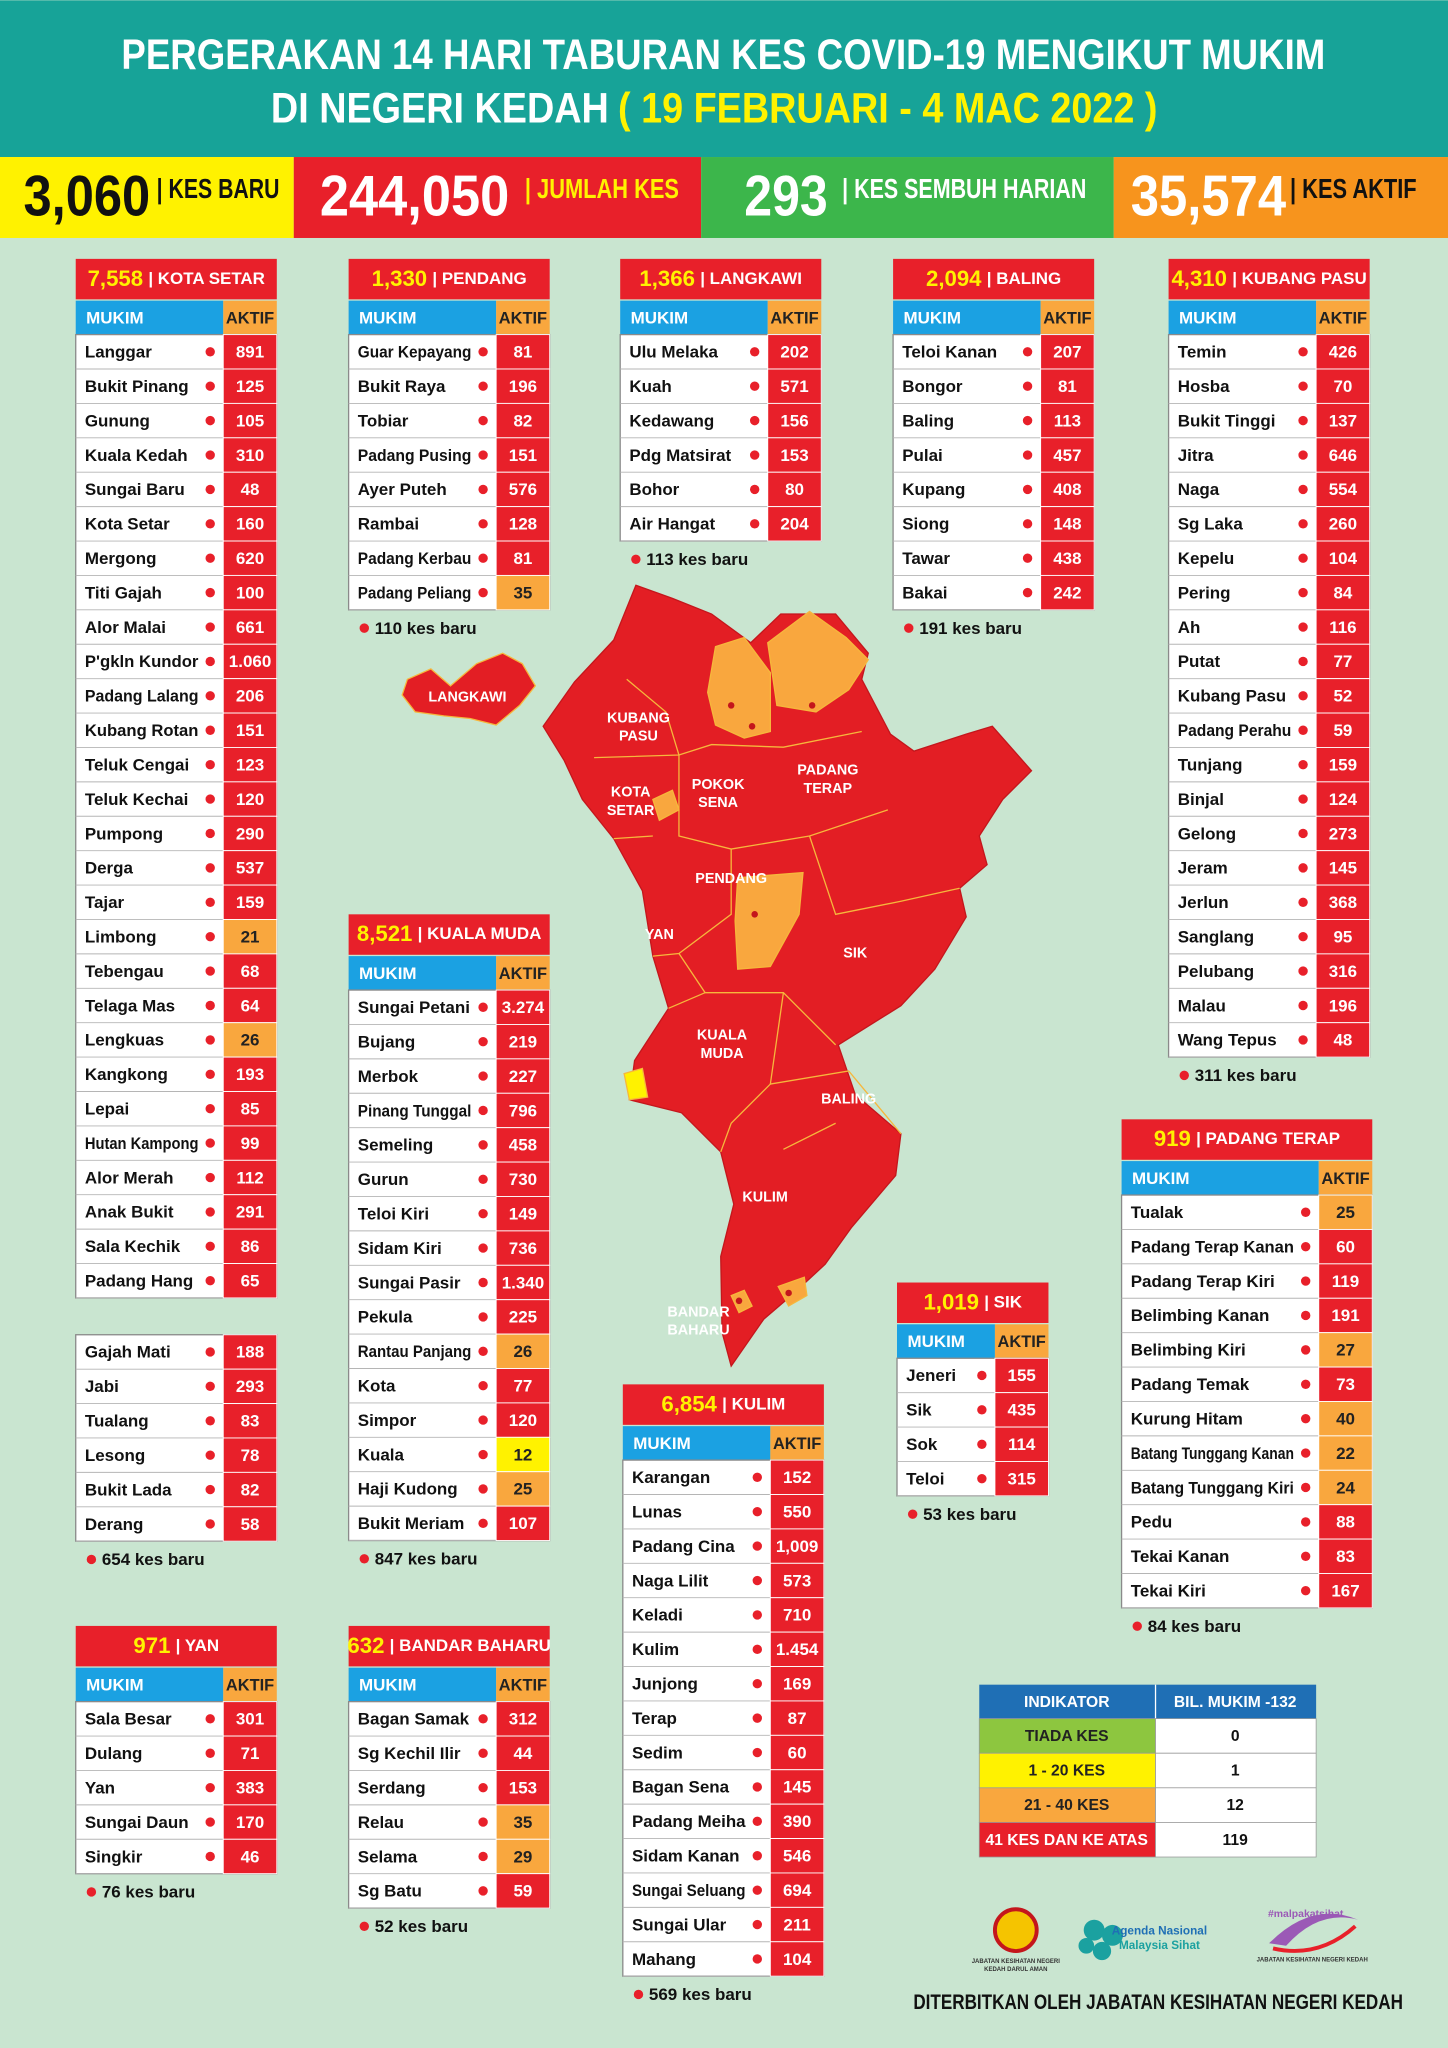 This screenshot has width=1448, height=2048. What do you see at coordinates (1161, 1178) in the screenshot?
I see `header-mukim: MUKIM` at bounding box center [1161, 1178].